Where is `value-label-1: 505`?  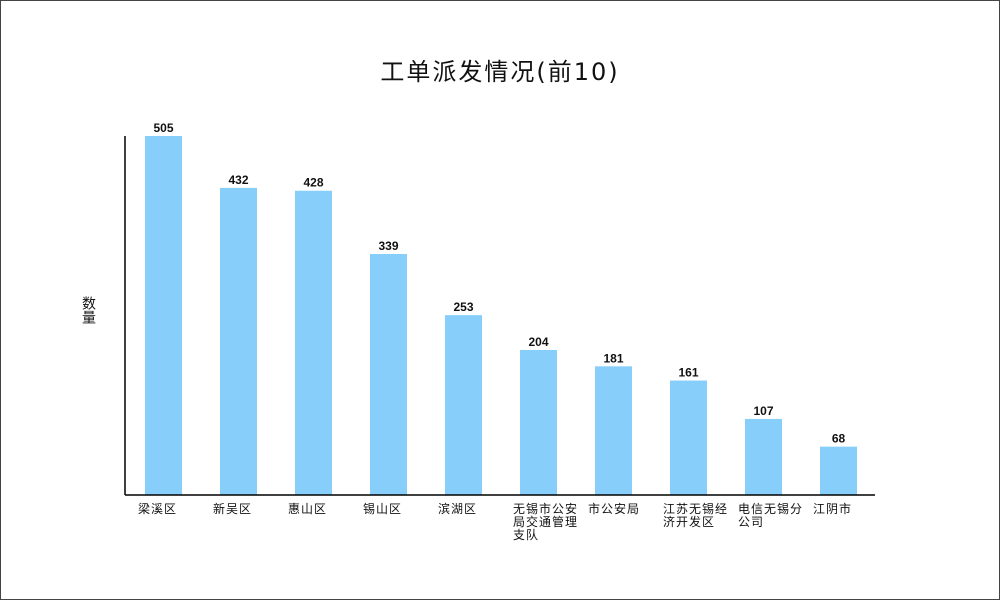 value-label-1: 505 is located at coordinates (163, 128).